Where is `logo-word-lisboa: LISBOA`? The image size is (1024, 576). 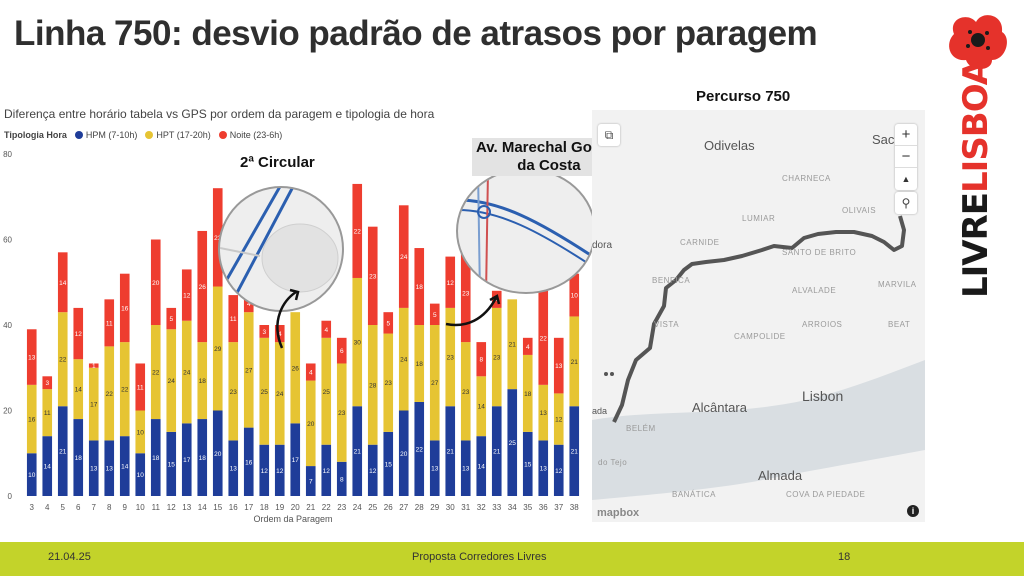 logo-word-lisboa: LISBOA is located at coordinates (976, 126).